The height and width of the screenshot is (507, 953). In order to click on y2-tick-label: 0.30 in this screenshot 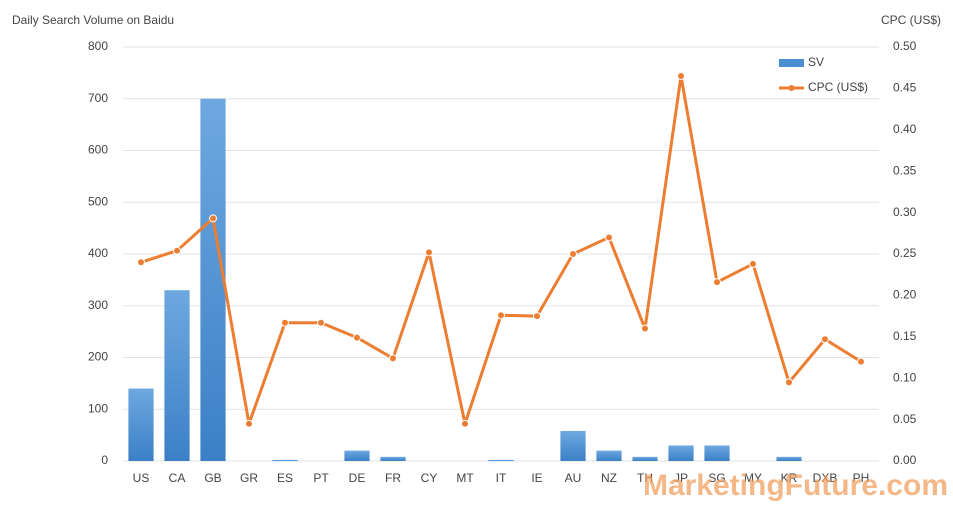, I will do `click(905, 212)`.